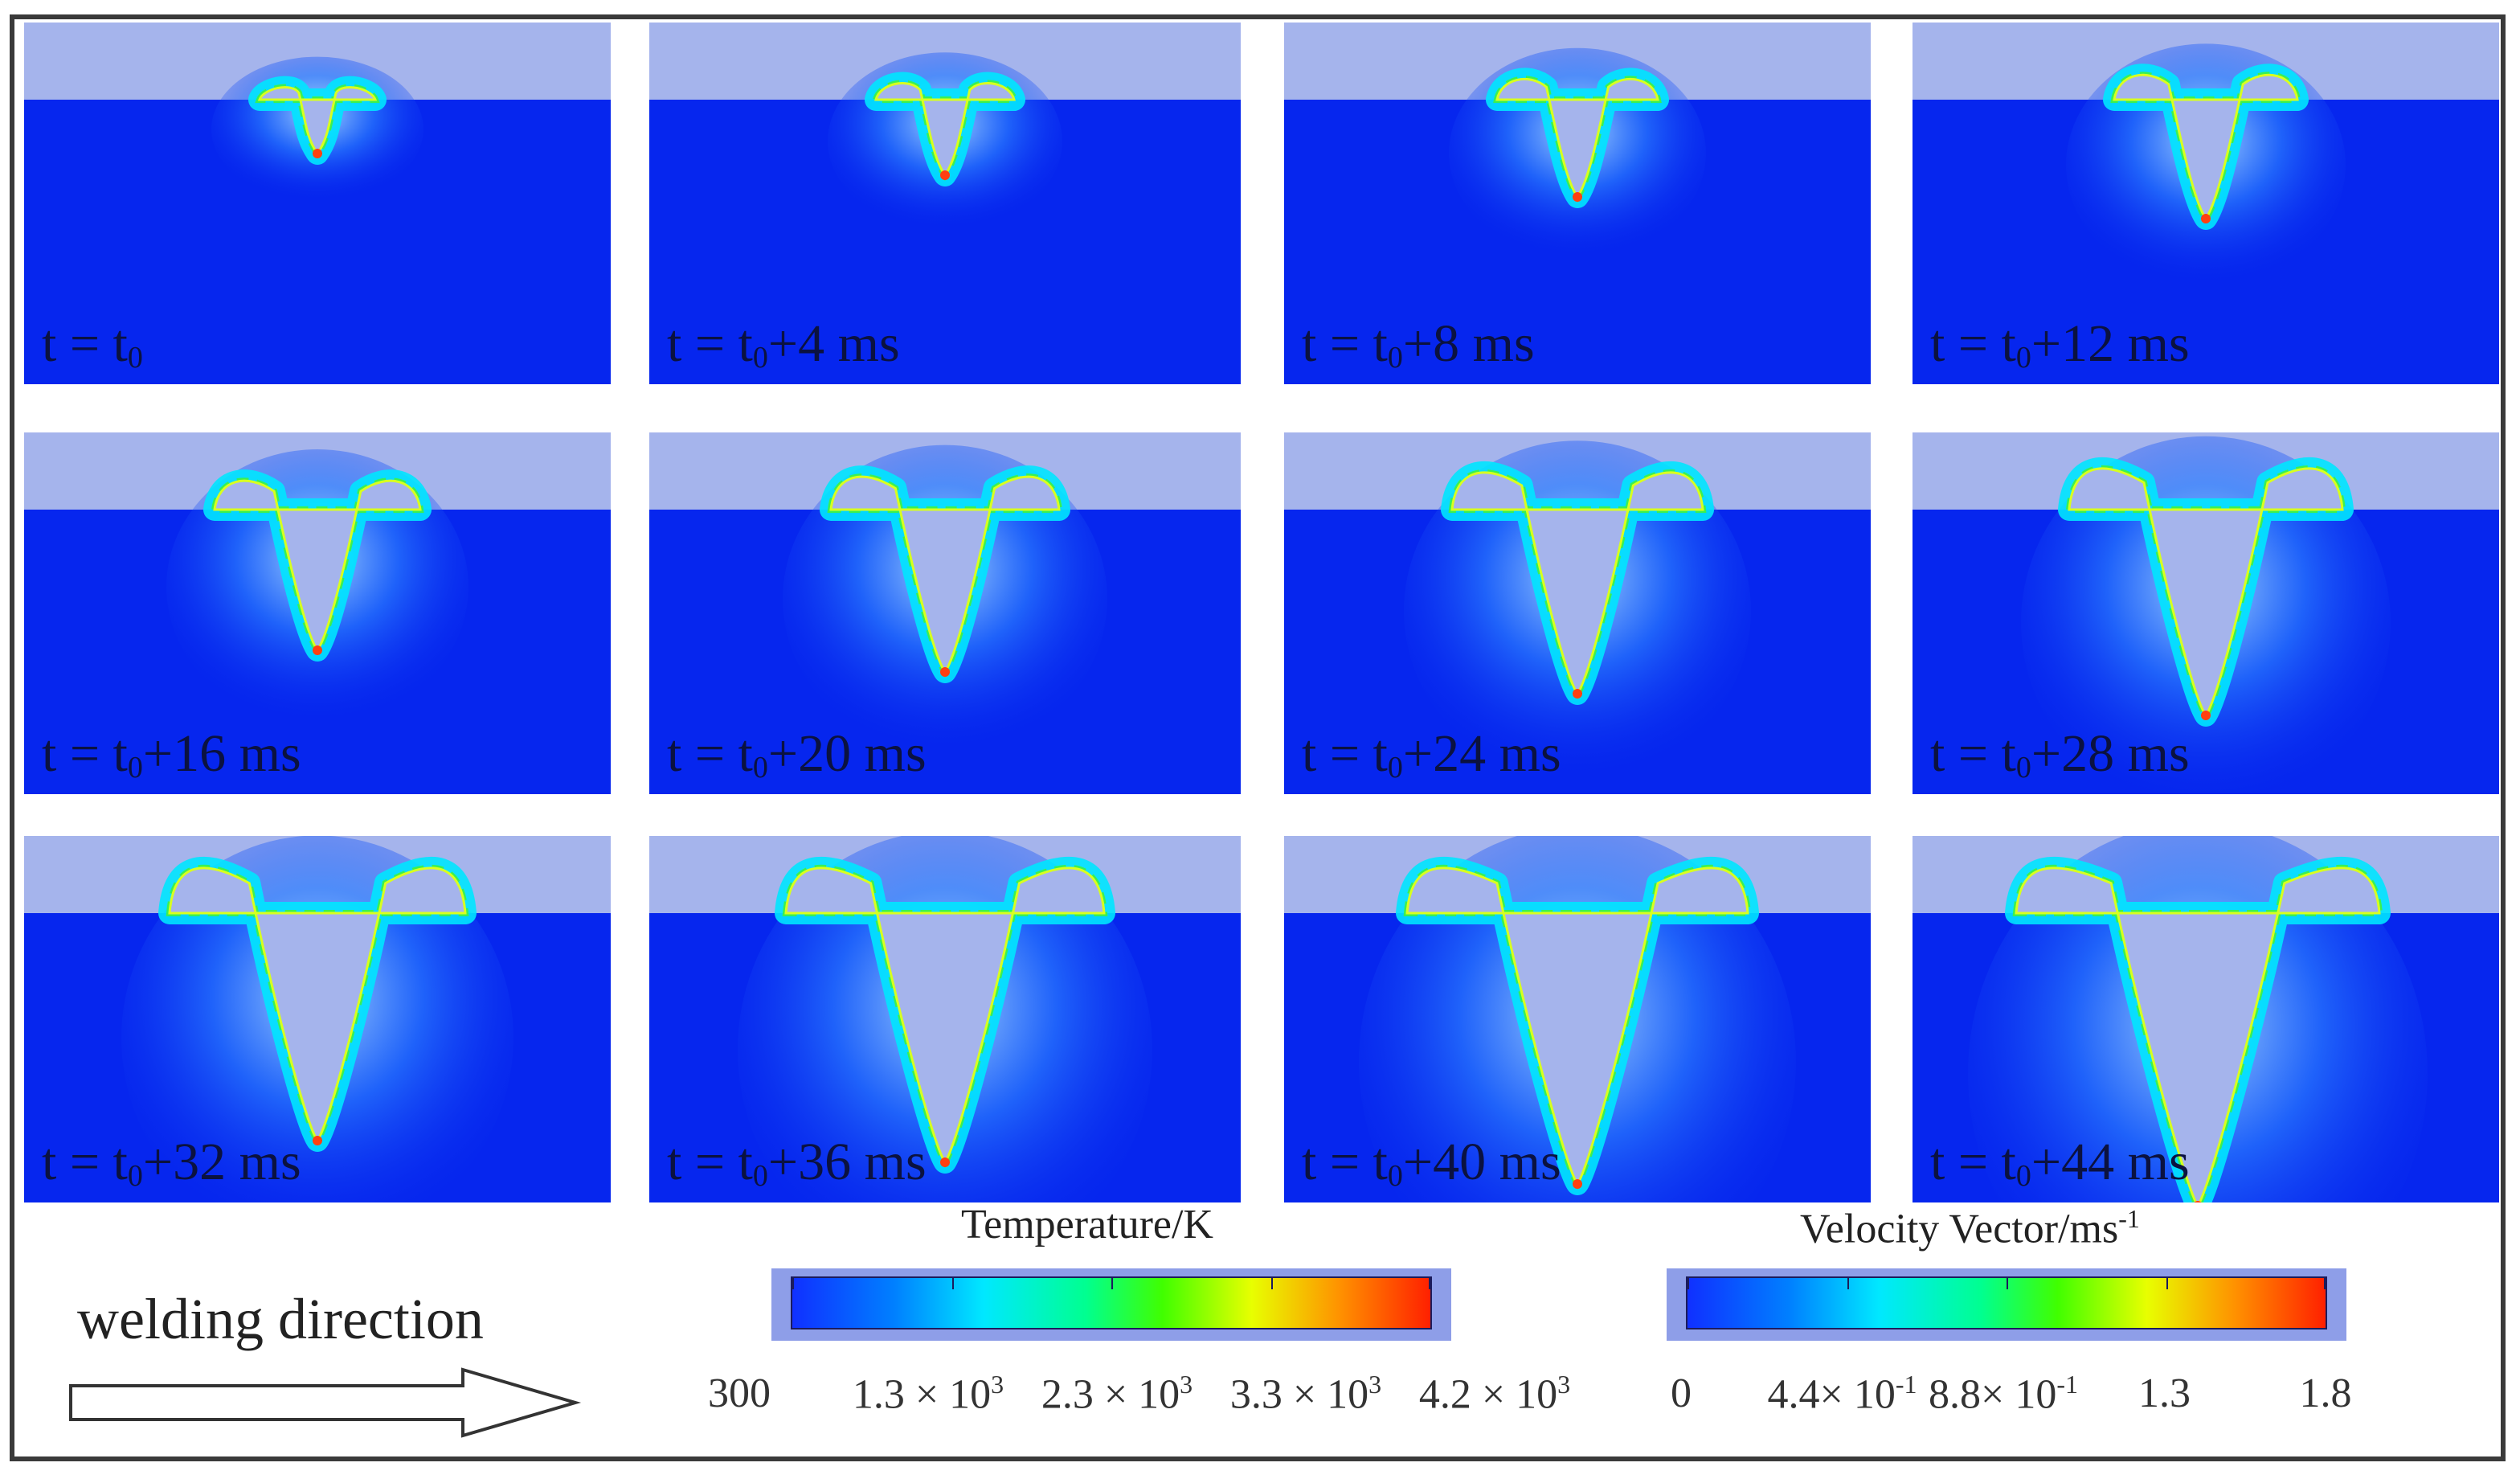 Image resolution: width=2520 pixels, height=1479 pixels. What do you see at coordinates (1577, 1019) in the screenshot?
I see `simulation-panel: t = t0+40 ms` at bounding box center [1577, 1019].